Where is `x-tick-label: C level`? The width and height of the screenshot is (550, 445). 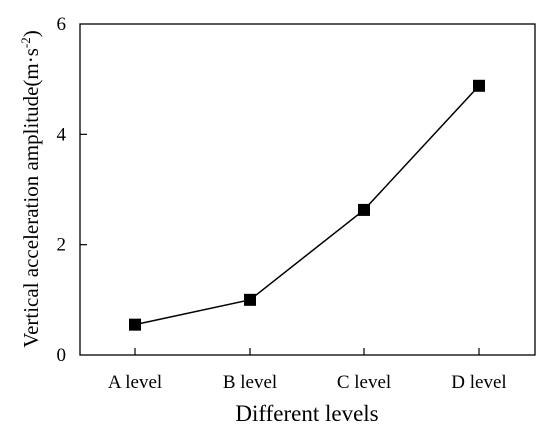
x-tick-label: C level is located at coordinates (364, 382).